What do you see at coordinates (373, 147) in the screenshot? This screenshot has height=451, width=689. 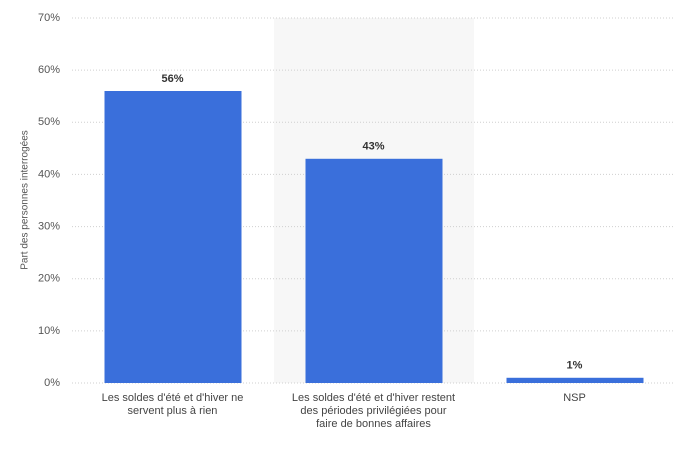 I see `value-label: 43%` at bounding box center [373, 147].